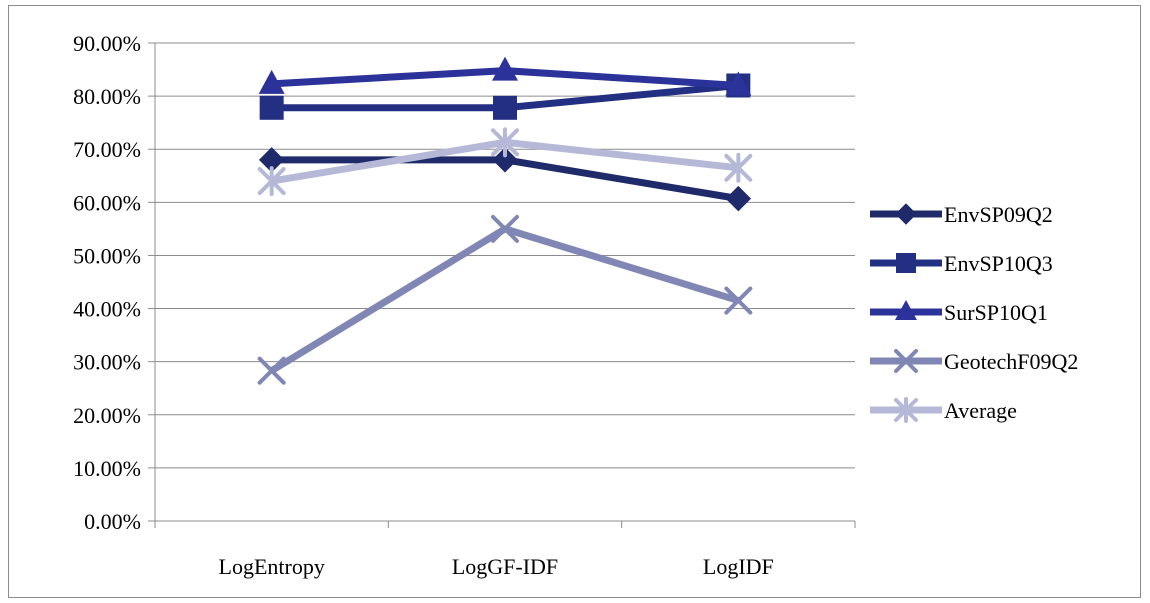 The image size is (1150, 603). Describe the element at coordinates (980, 410) in the screenshot. I see `legend-label: Average` at that location.